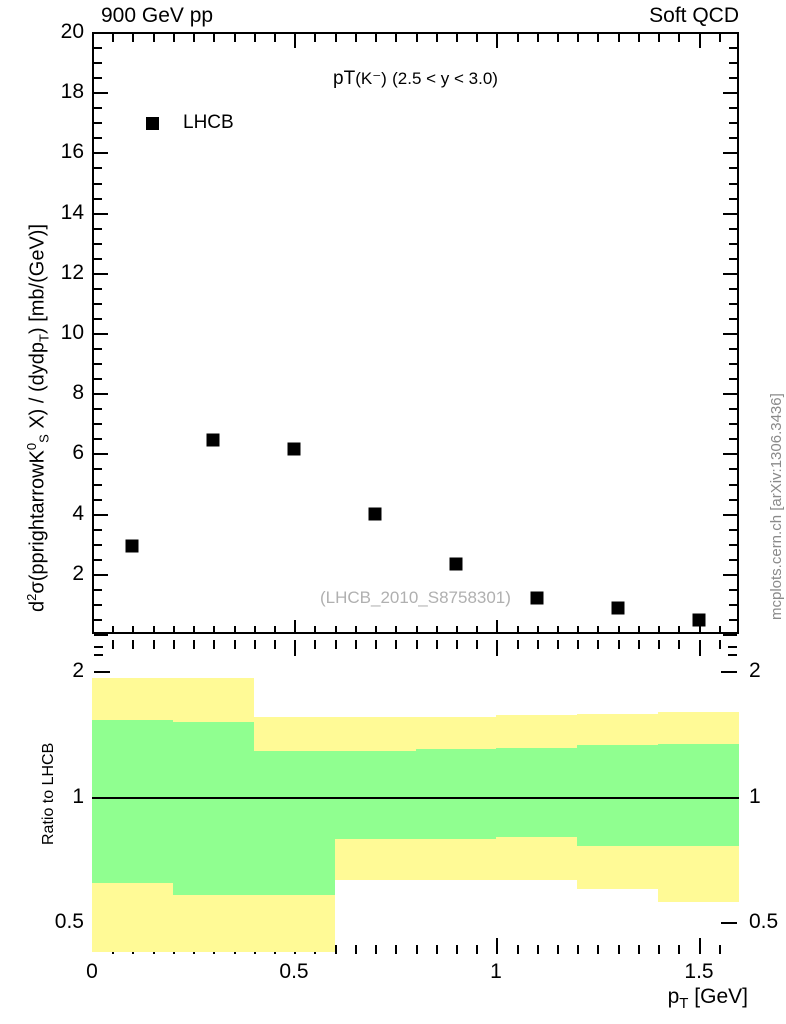 This screenshot has height=1024, width=786. Describe the element at coordinates (415, 597) in the screenshot. I see `analysis-id-watermark: (LHCB_2010_S8758301)` at that location.